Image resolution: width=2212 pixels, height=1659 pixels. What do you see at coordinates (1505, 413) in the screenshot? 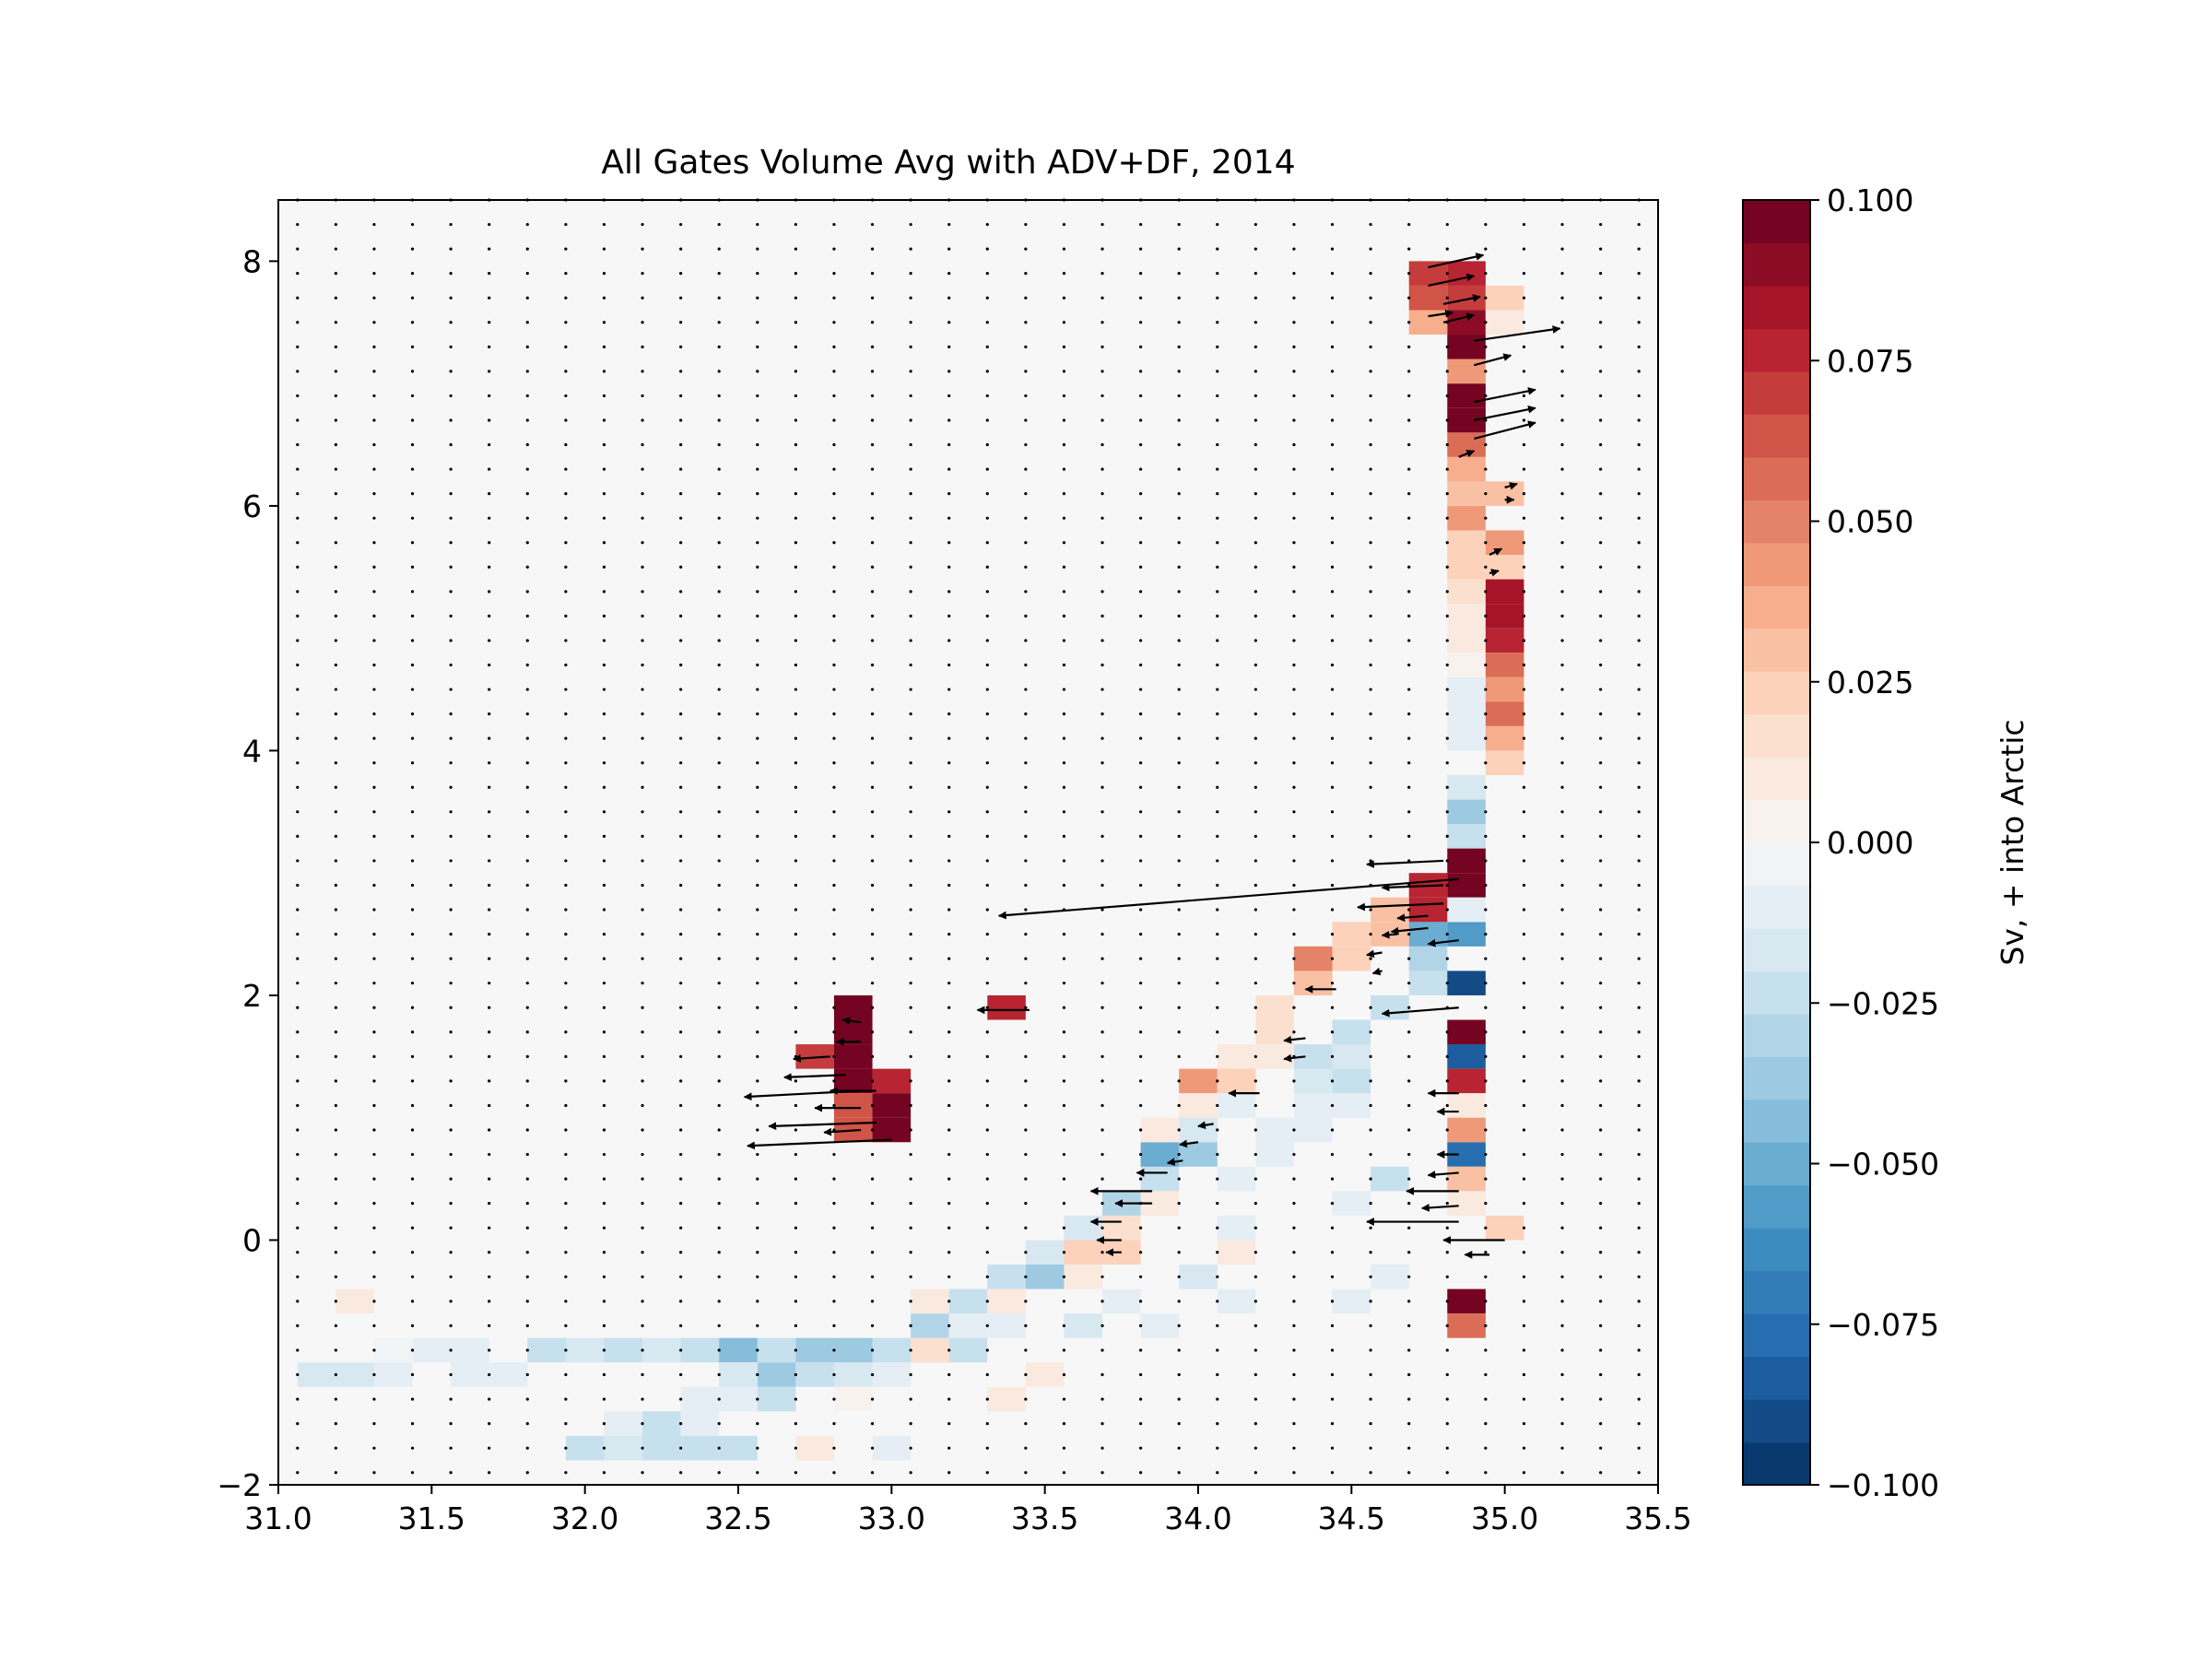
I see `flow-arrow` at bounding box center [1505, 413].